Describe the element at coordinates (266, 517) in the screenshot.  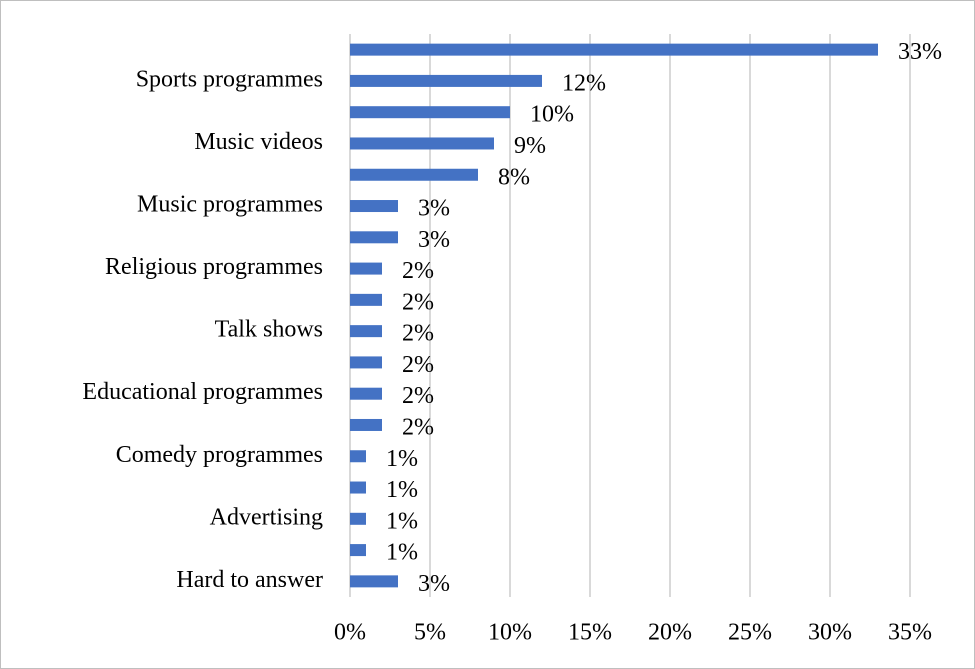
I see `y-tick-label: Advertising` at that location.